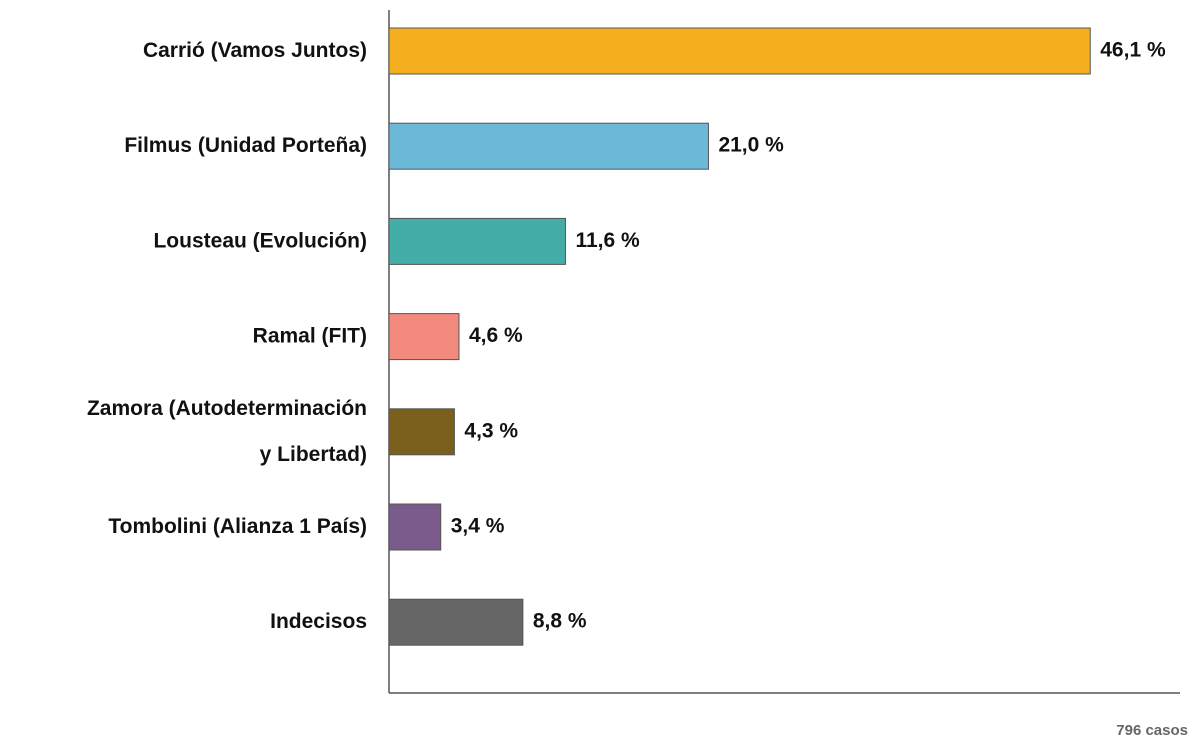  I want to click on category-label: Lousteau (Evolución), so click(260, 240).